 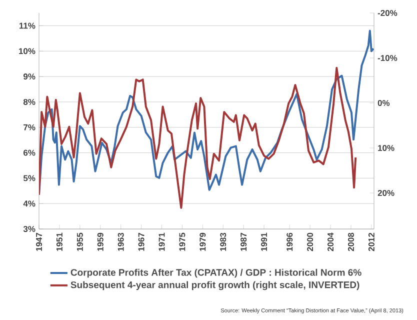 What do you see at coordinates (203, 241) in the screenshot?
I see `x-tick-label: 1979` at bounding box center [203, 241].